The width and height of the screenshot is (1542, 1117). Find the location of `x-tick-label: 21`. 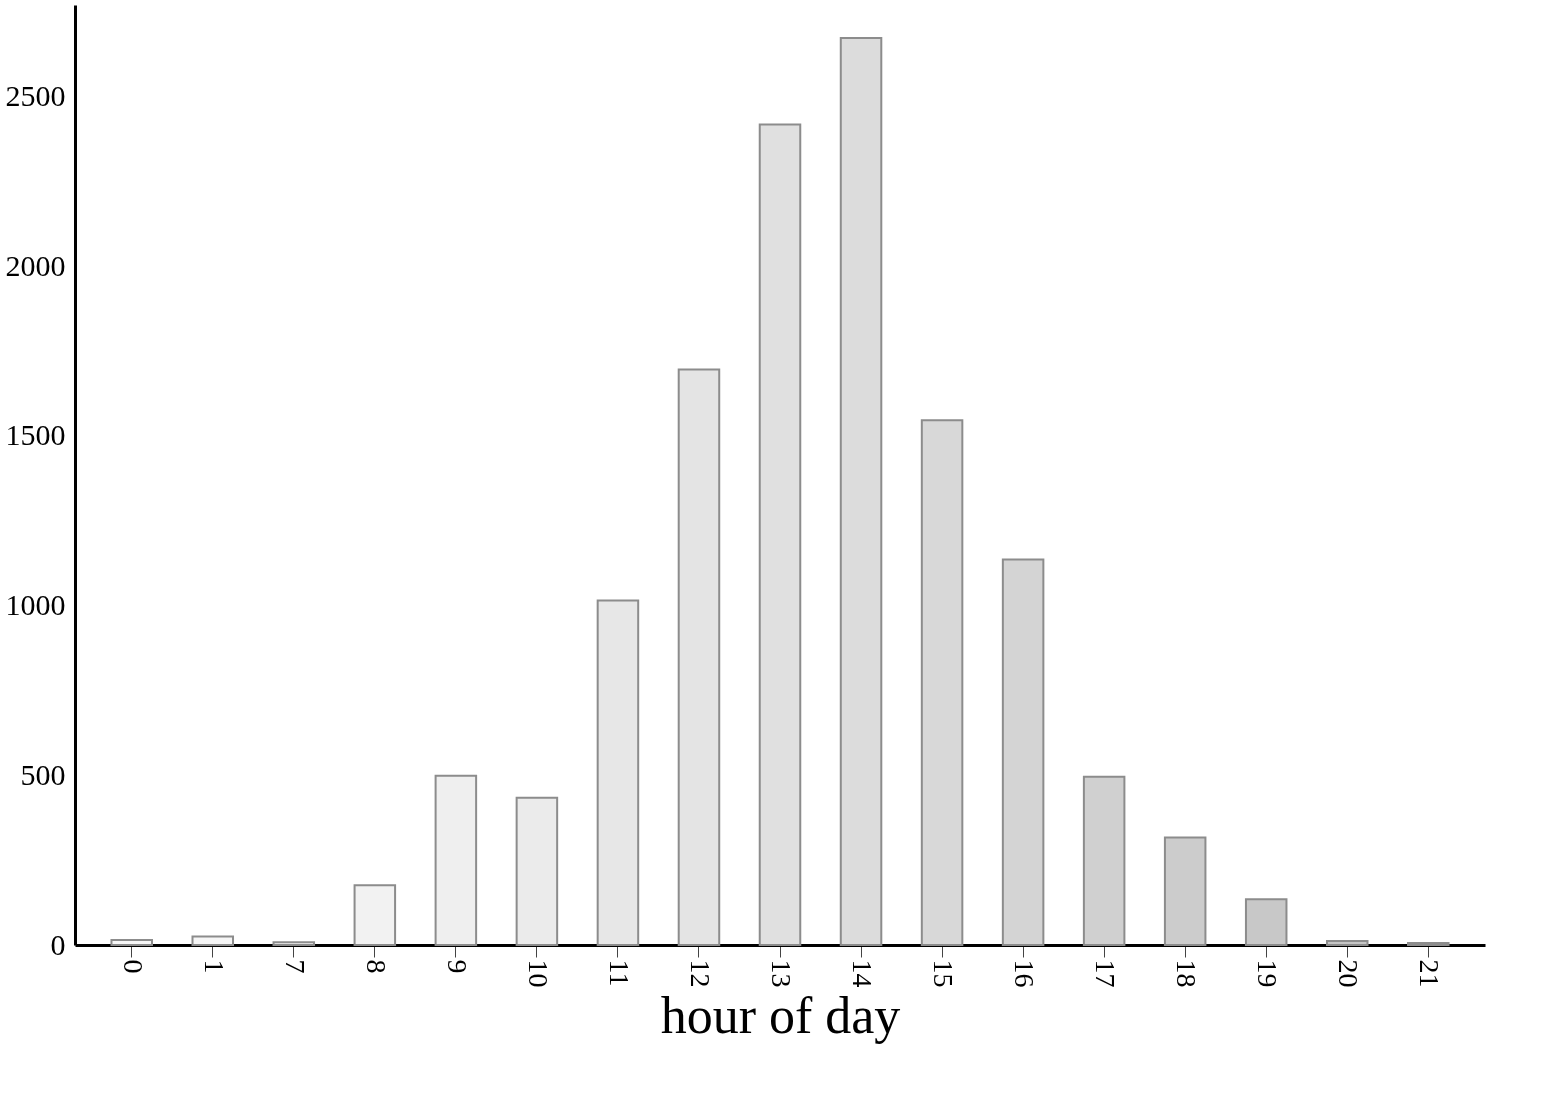

x-tick-label: 21 is located at coordinates (1430, 973).